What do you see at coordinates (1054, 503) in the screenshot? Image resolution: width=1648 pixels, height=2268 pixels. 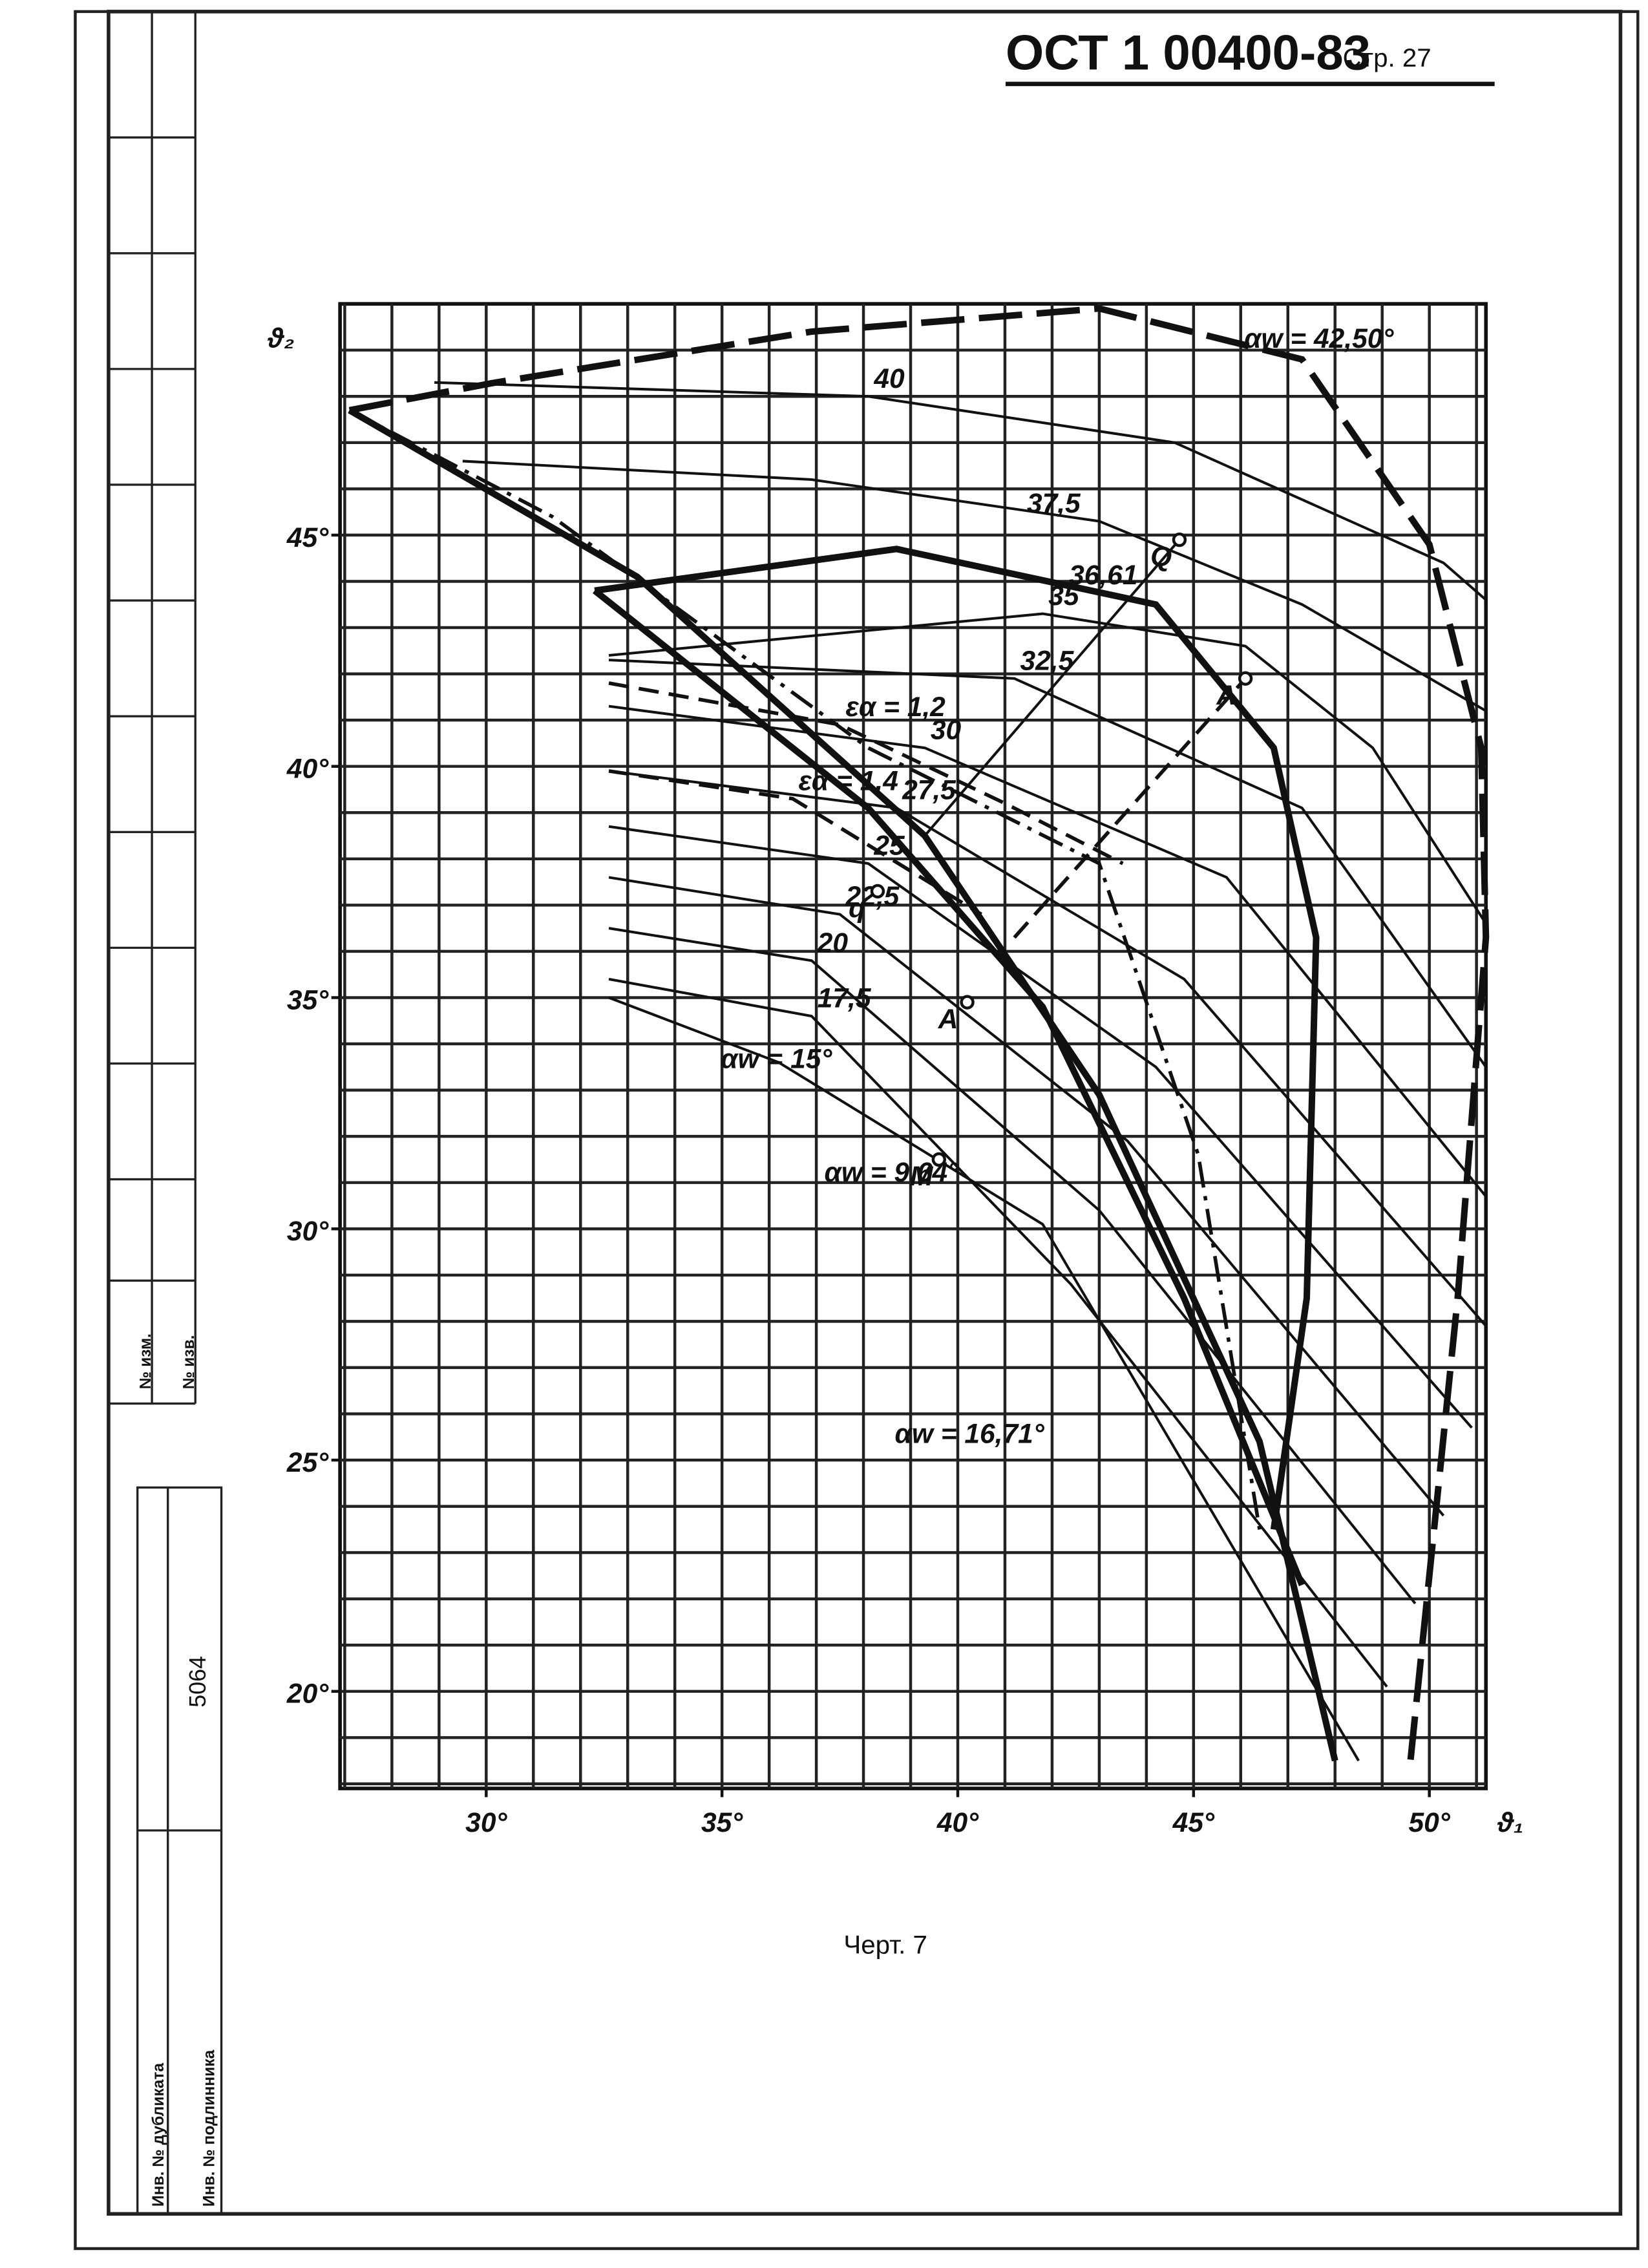 I see `curve-label: 37,5` at bounding box center [1054, 503].